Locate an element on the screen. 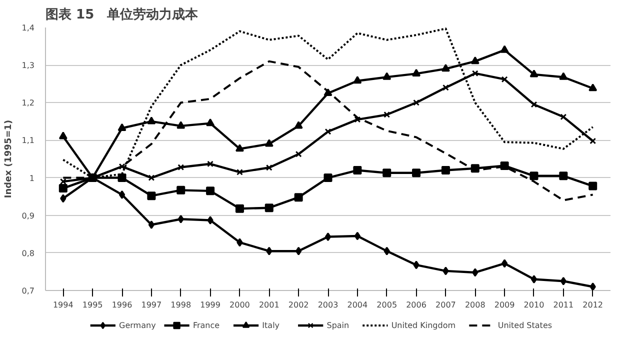 This screenshot has height=350, width=640. x-tick-label: 2001 is located at coordinates (269, 305).